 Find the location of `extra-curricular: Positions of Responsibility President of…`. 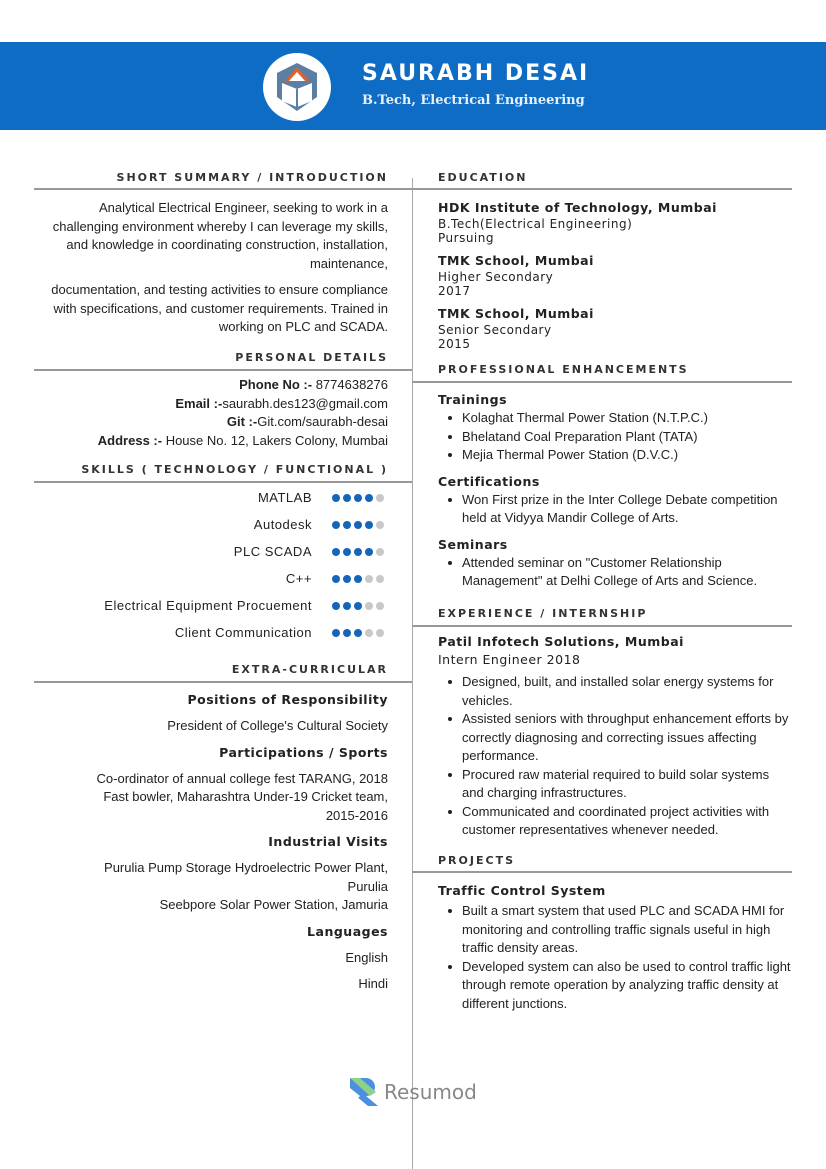

extra-curricular: Positions of Responsibility President of… is located at coordinates (211, 842).